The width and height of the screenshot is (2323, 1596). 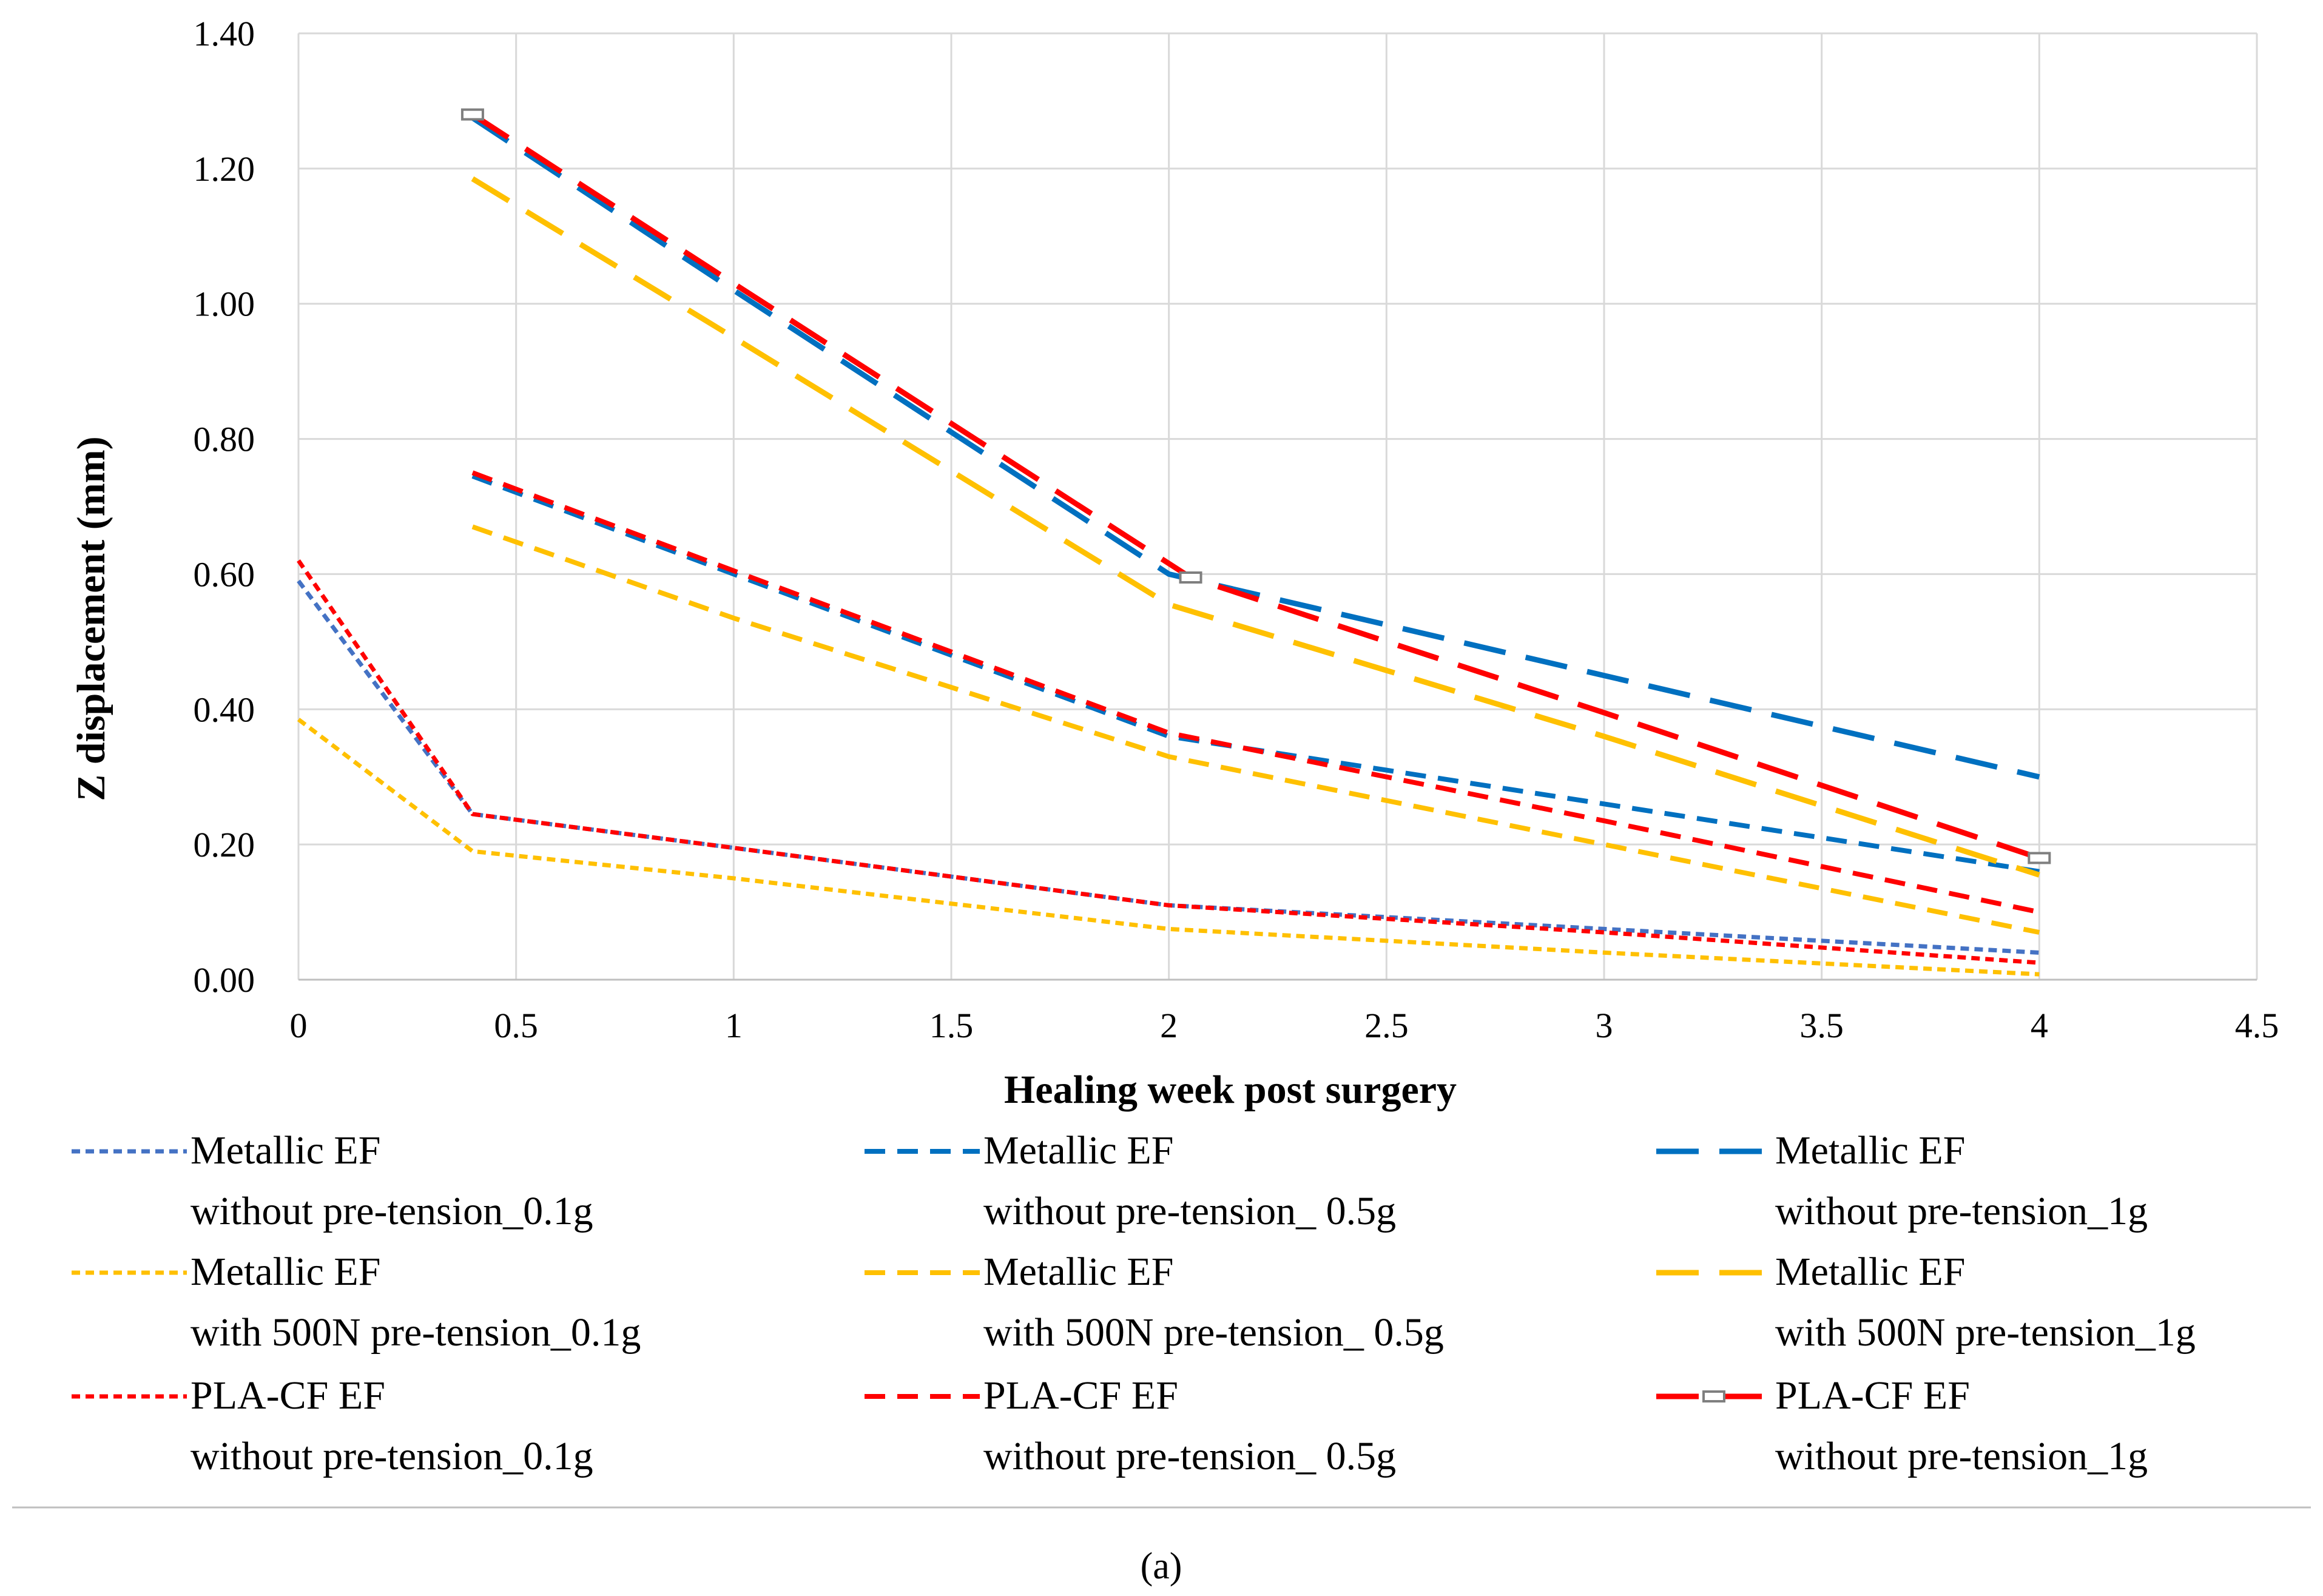 What do you see at coordinates (1604, 1025) in the screenshot?
I see `x-tick-label-6: 3` at bounding box center [1604, 1025].